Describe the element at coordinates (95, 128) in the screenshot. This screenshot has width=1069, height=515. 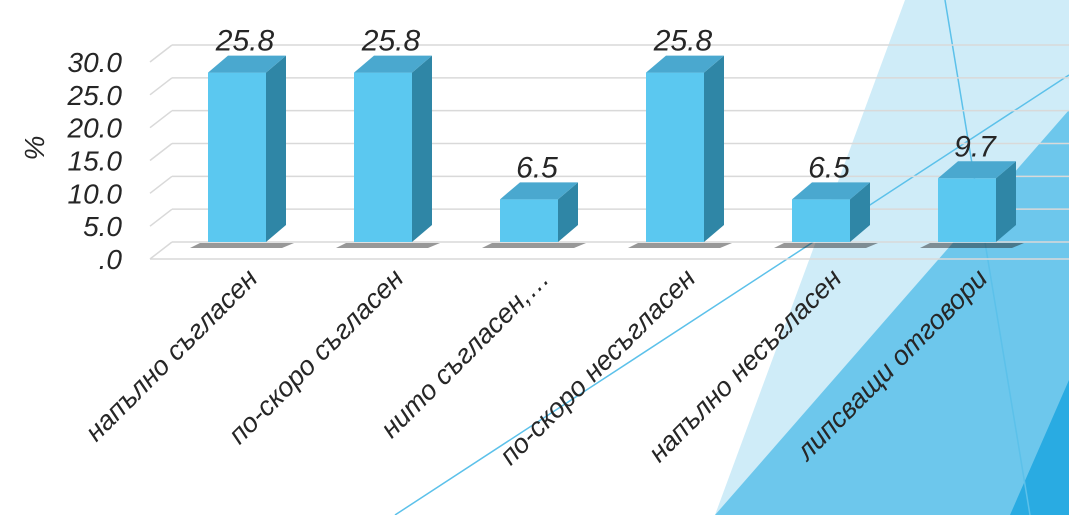
I see `y-tick-label: 20.0` at that location.